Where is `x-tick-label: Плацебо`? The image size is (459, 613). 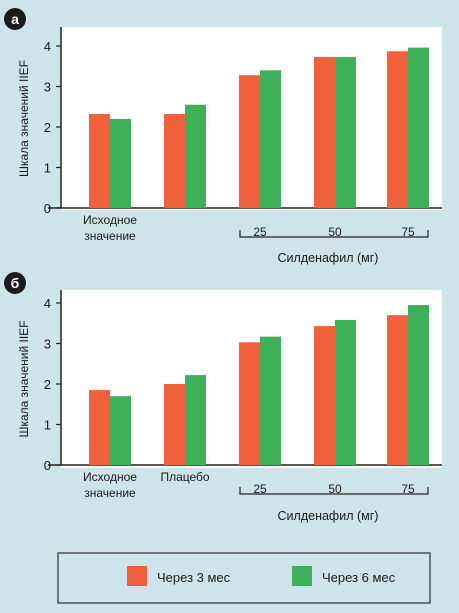
x-tick-label: Плацебо is located at coordinates (184, 477).